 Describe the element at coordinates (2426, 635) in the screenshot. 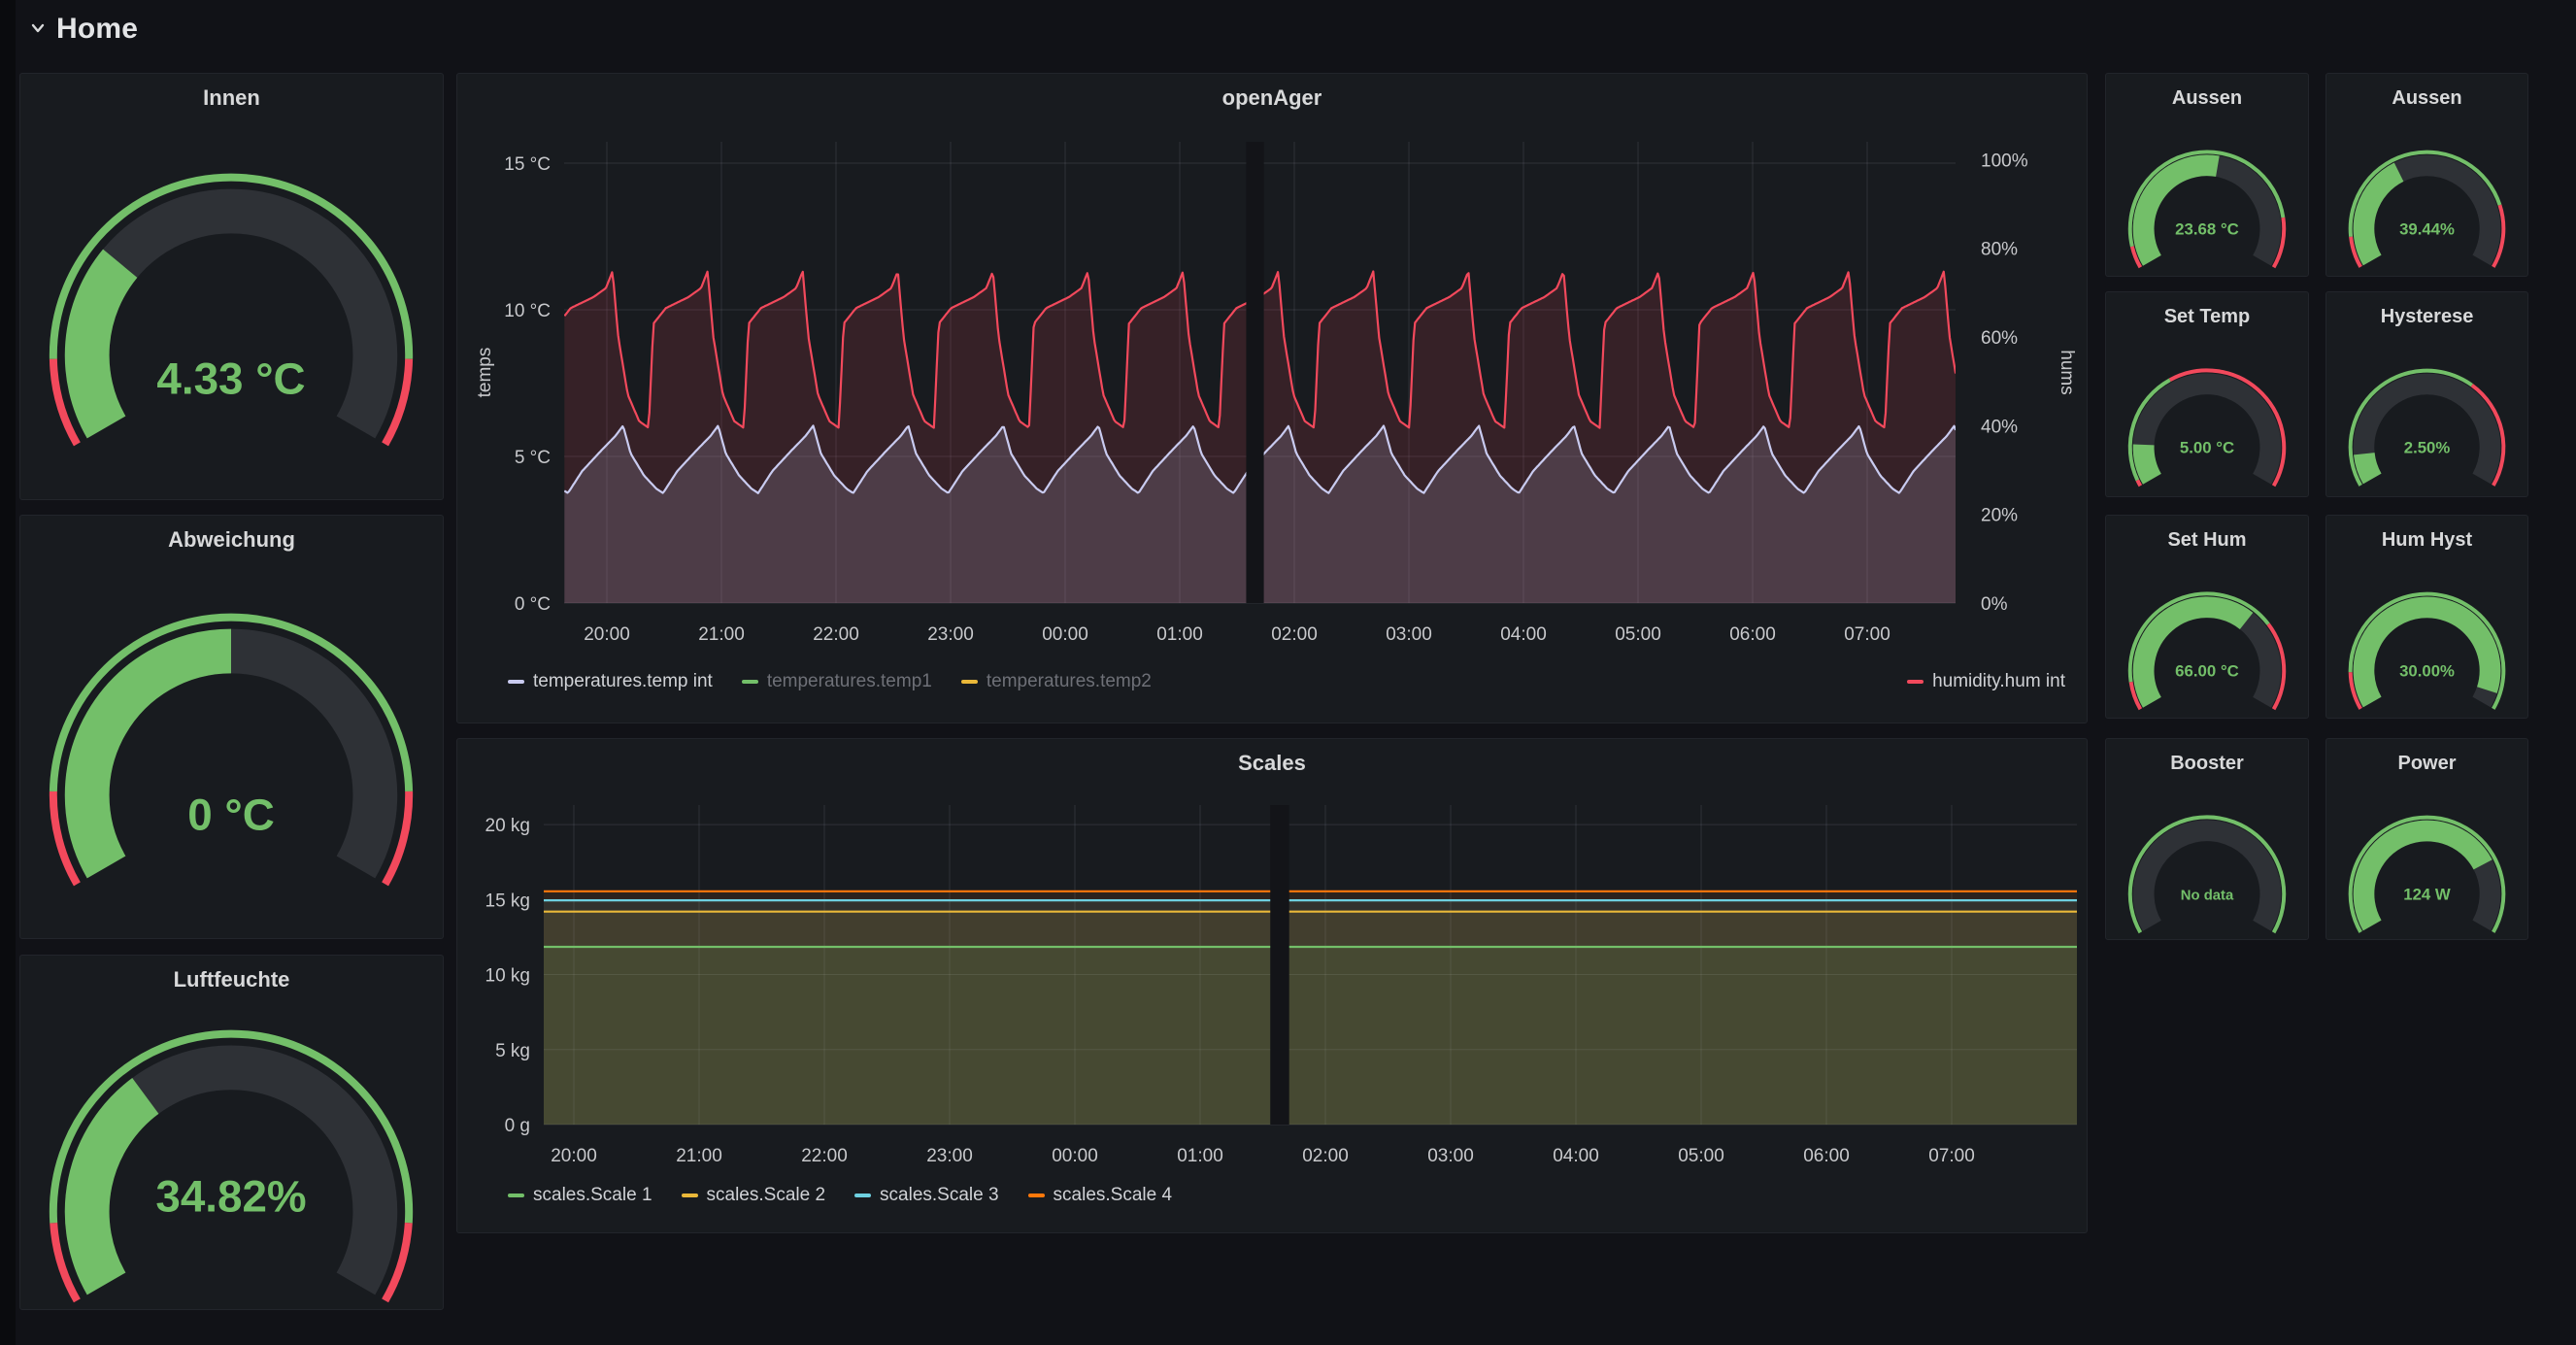

I see `gauge-hum-hyst: 30.00%` at that location.